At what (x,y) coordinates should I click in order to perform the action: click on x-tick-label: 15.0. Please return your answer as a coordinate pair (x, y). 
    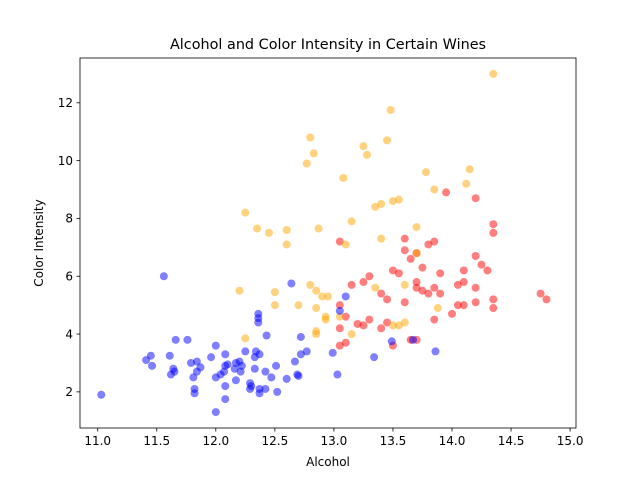
    Looking at the image, I should click on (570, 441).